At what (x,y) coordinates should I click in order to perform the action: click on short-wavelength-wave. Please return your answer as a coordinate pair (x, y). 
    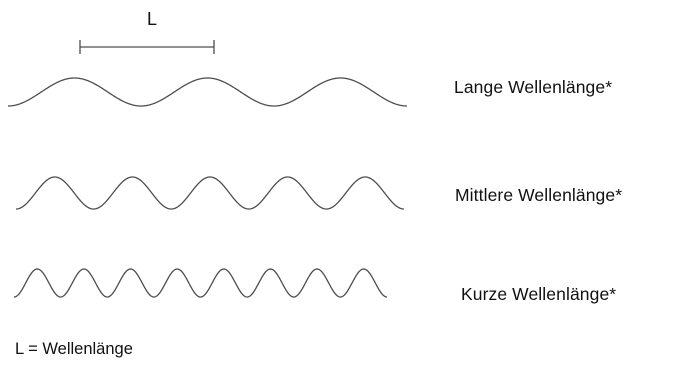
    Looking at the image, I should click on (200, 283).